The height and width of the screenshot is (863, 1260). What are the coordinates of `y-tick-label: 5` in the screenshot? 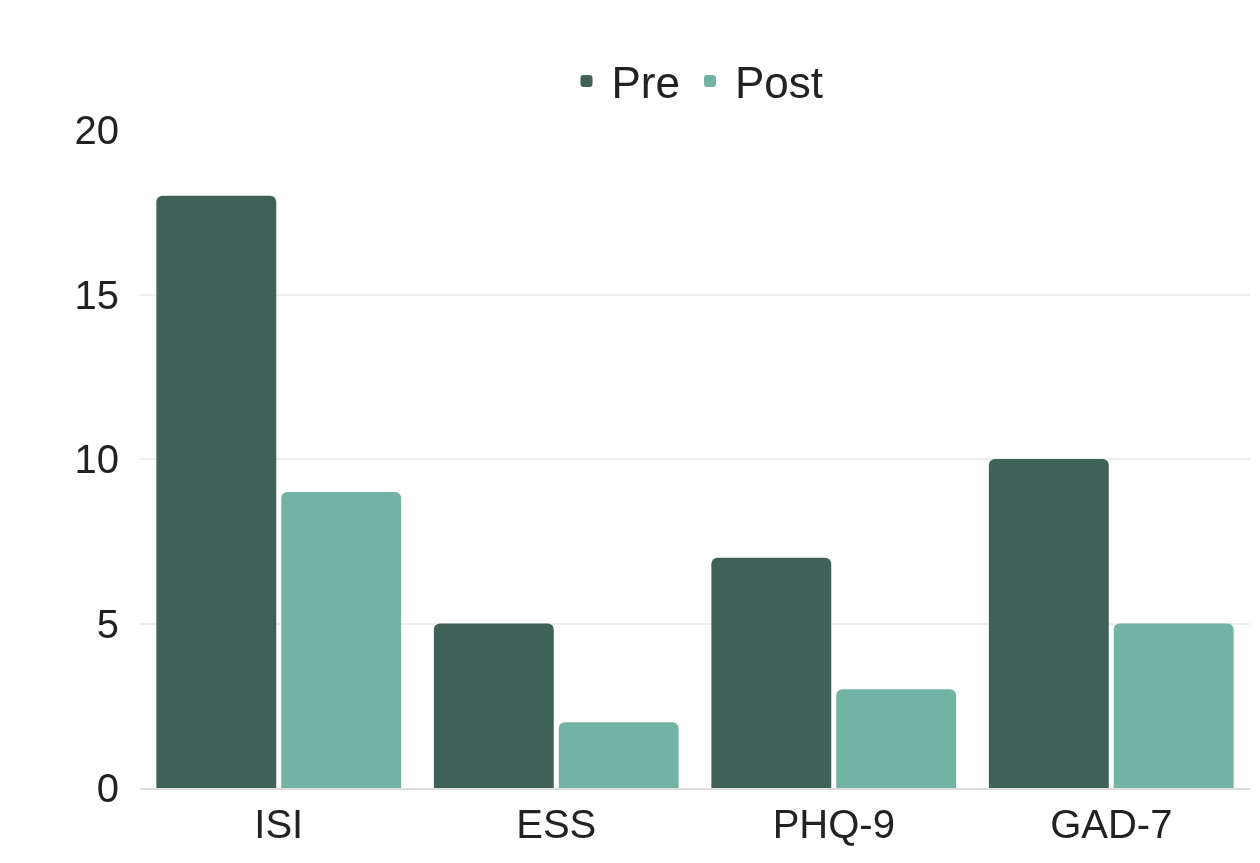 It's located at (107, 623).